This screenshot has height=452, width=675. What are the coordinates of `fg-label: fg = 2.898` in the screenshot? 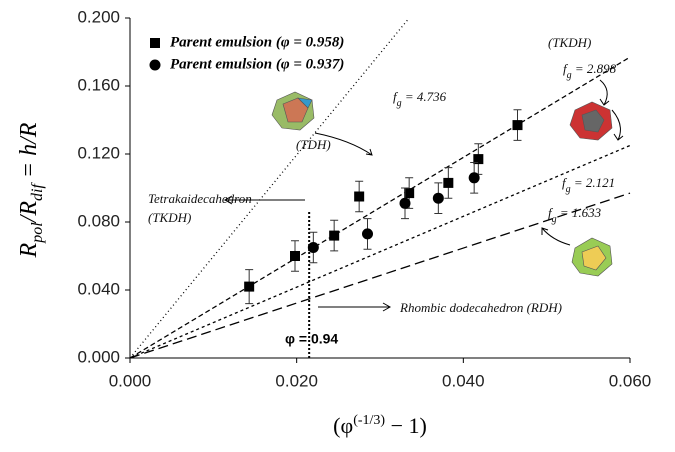 It's located at (590, 71).